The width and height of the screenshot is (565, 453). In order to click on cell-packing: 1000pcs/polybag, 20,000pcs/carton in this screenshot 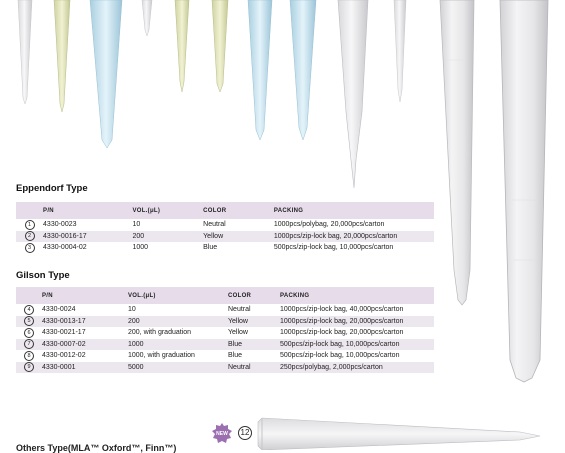, I will do `click(329, 225)`.